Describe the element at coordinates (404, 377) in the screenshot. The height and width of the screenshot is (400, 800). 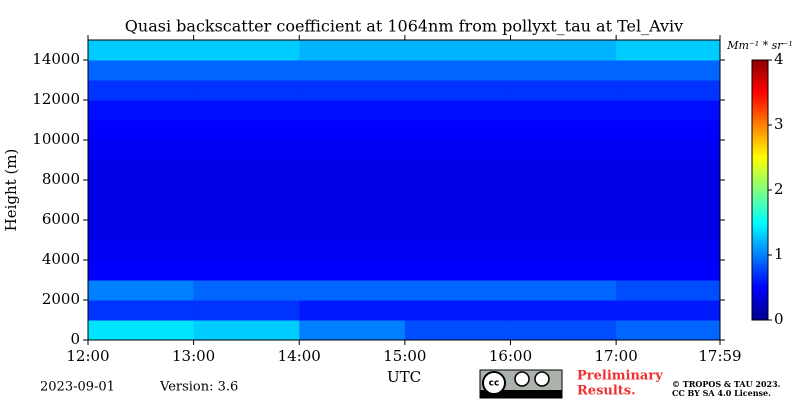
I see `x-axis-label: UTC` at that location.